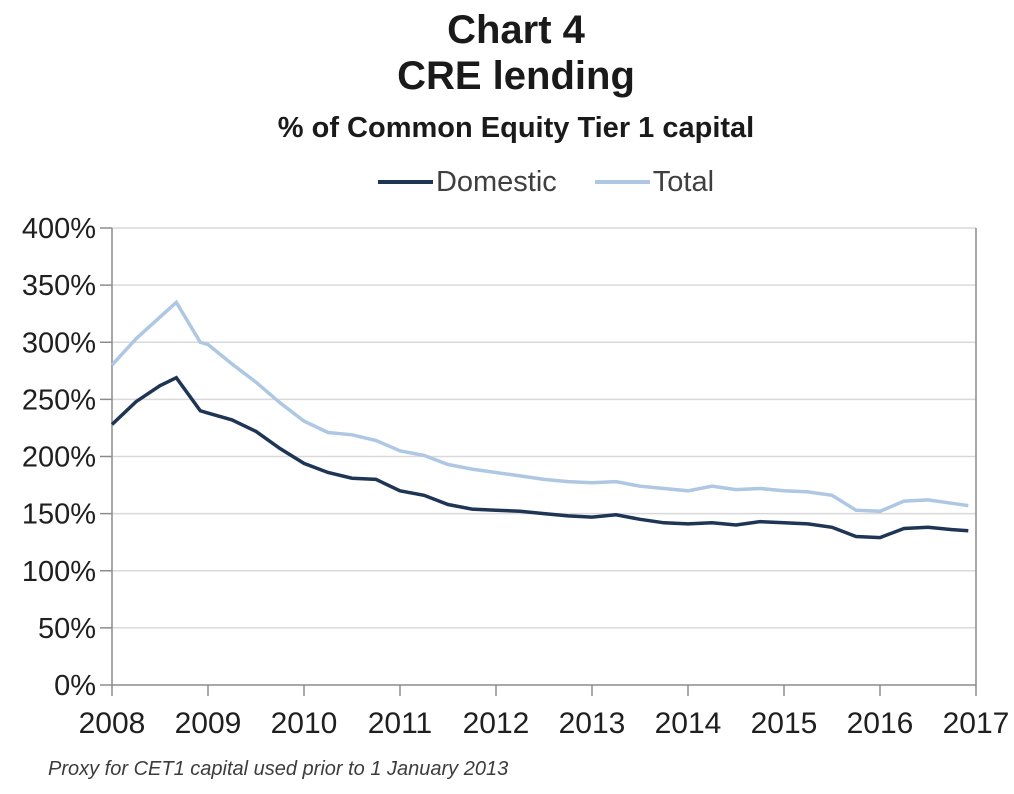  Describe the element at coordinates (59, 572) in the screenshot. I see `y-axis-label: 100%` at that location.